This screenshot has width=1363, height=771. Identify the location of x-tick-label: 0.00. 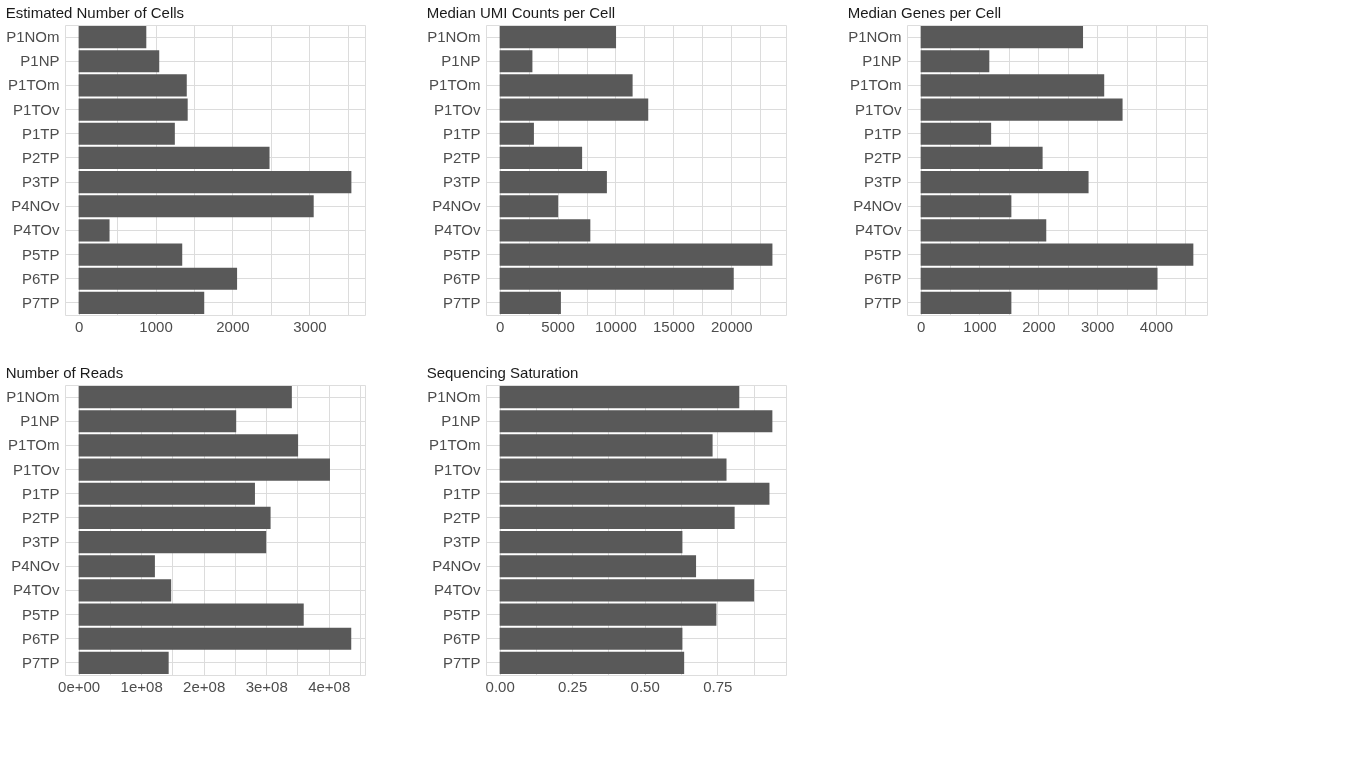
(500, 686).